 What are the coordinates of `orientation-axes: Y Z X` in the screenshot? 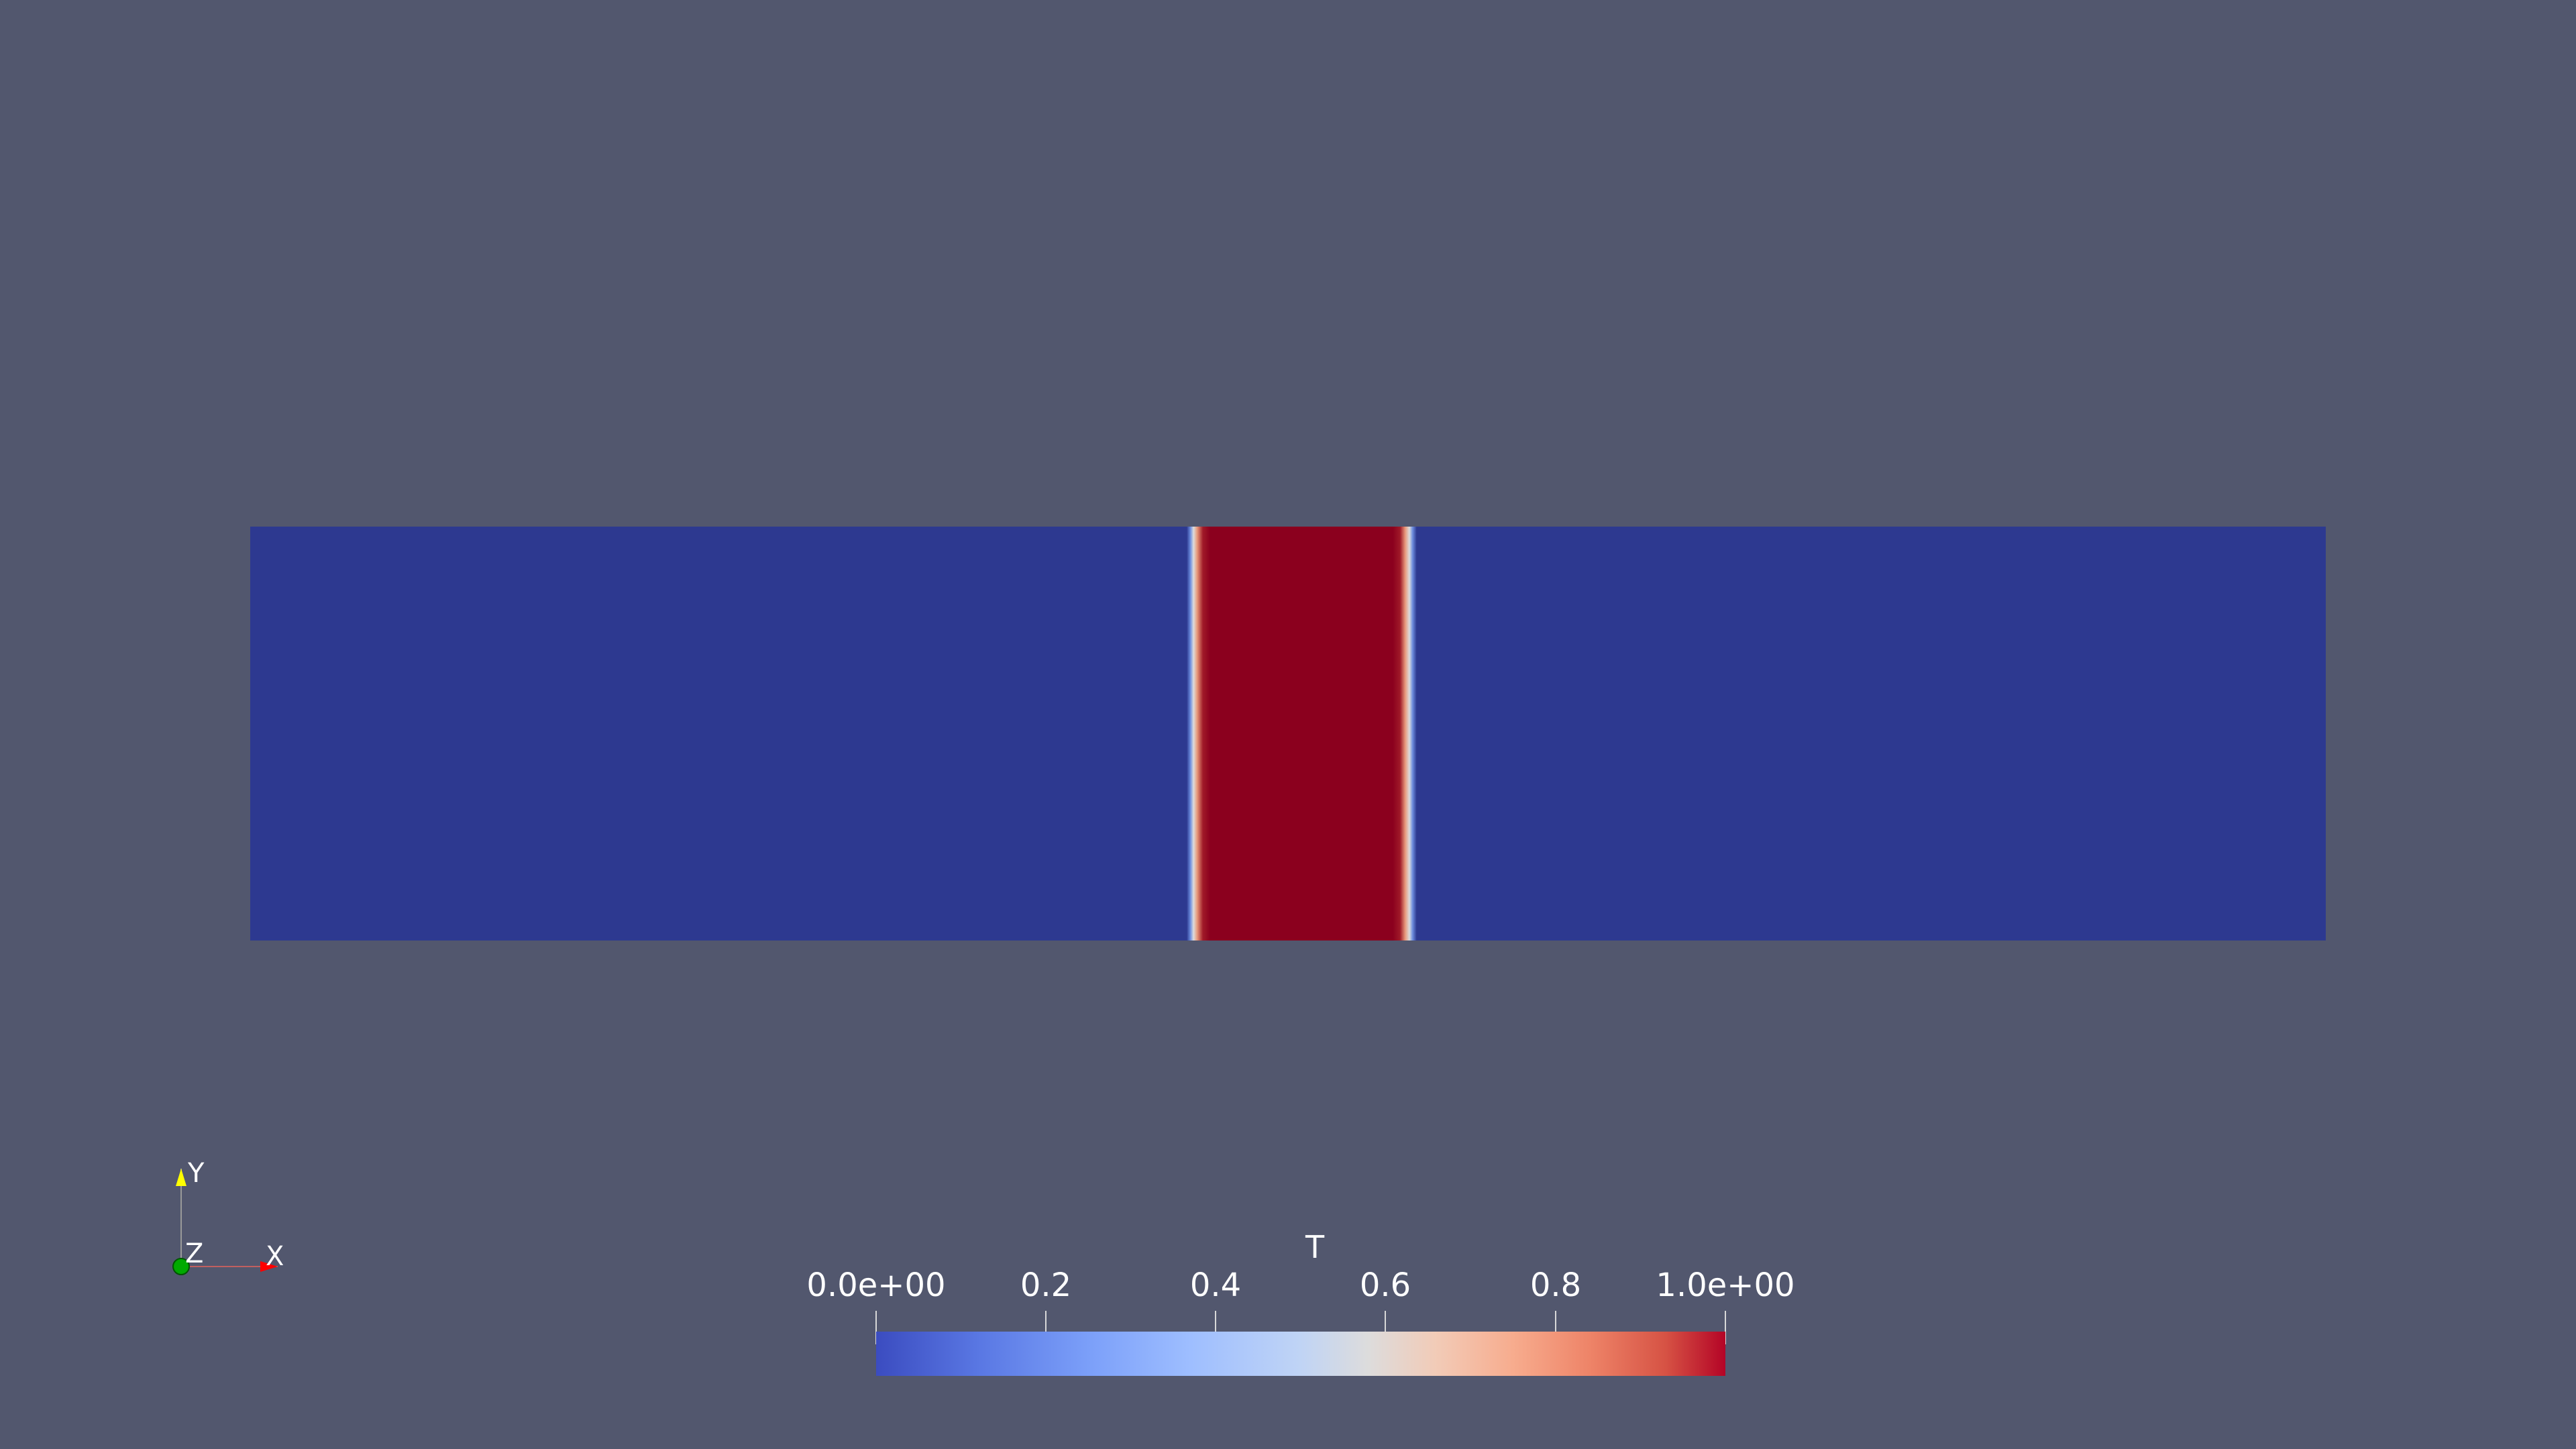 It's located at (221, 1220).